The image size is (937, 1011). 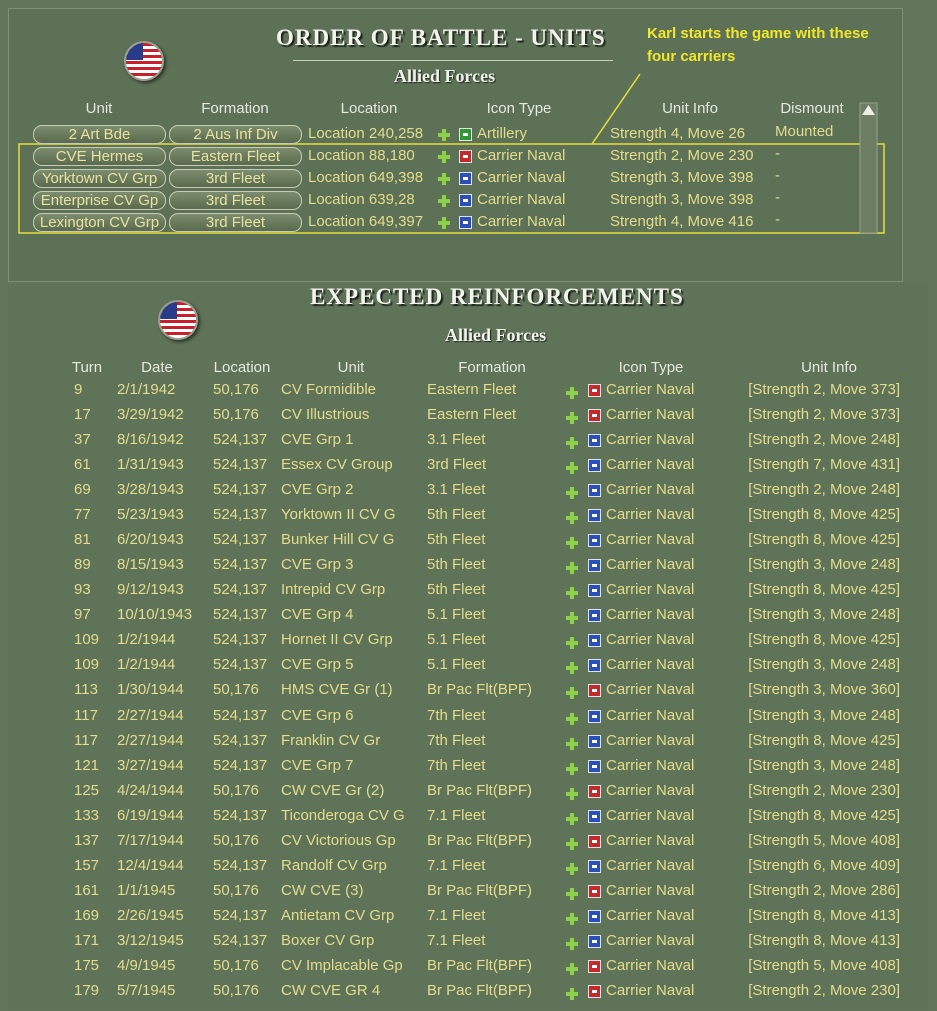 I want to click on turn: 117, so click(x=86, y=740).